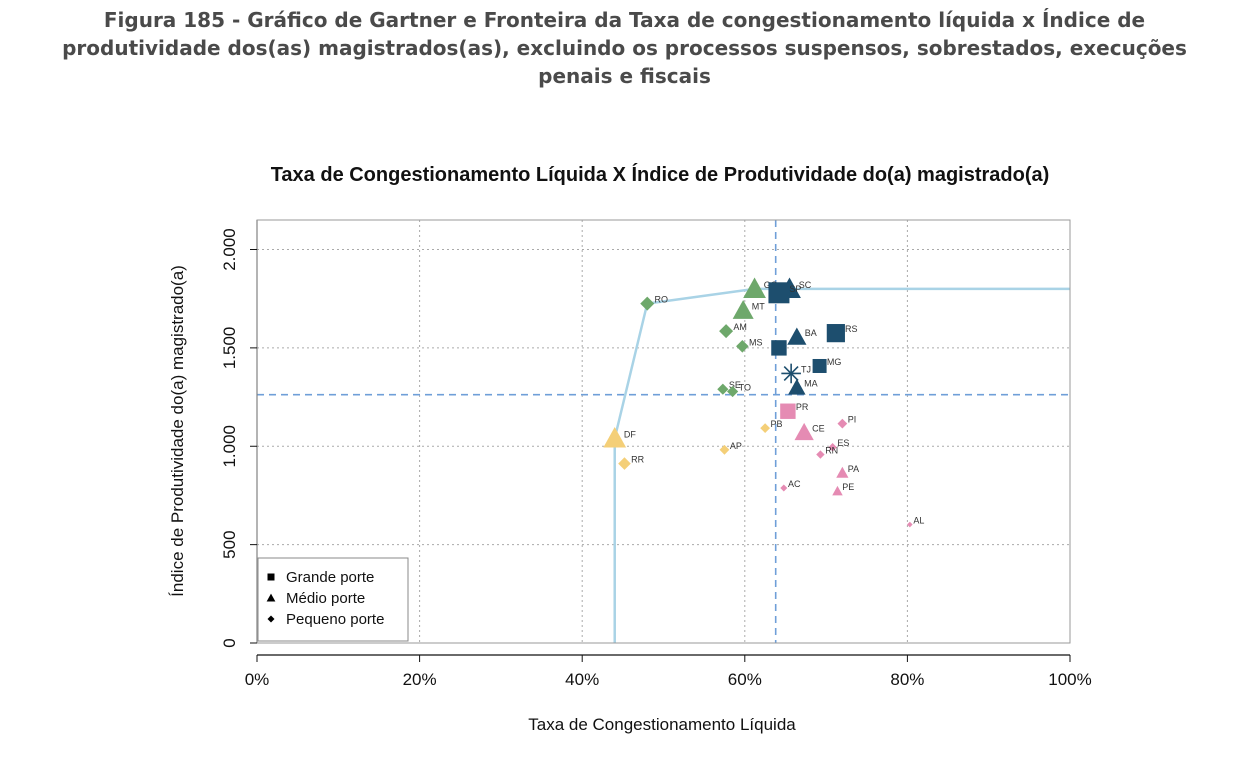 The width and height of the screenshot is (1249, 773). What do you see at coordinates (624, 463) in the screenshot?
I see `data-point-rr` at bounding box center [624, 463].